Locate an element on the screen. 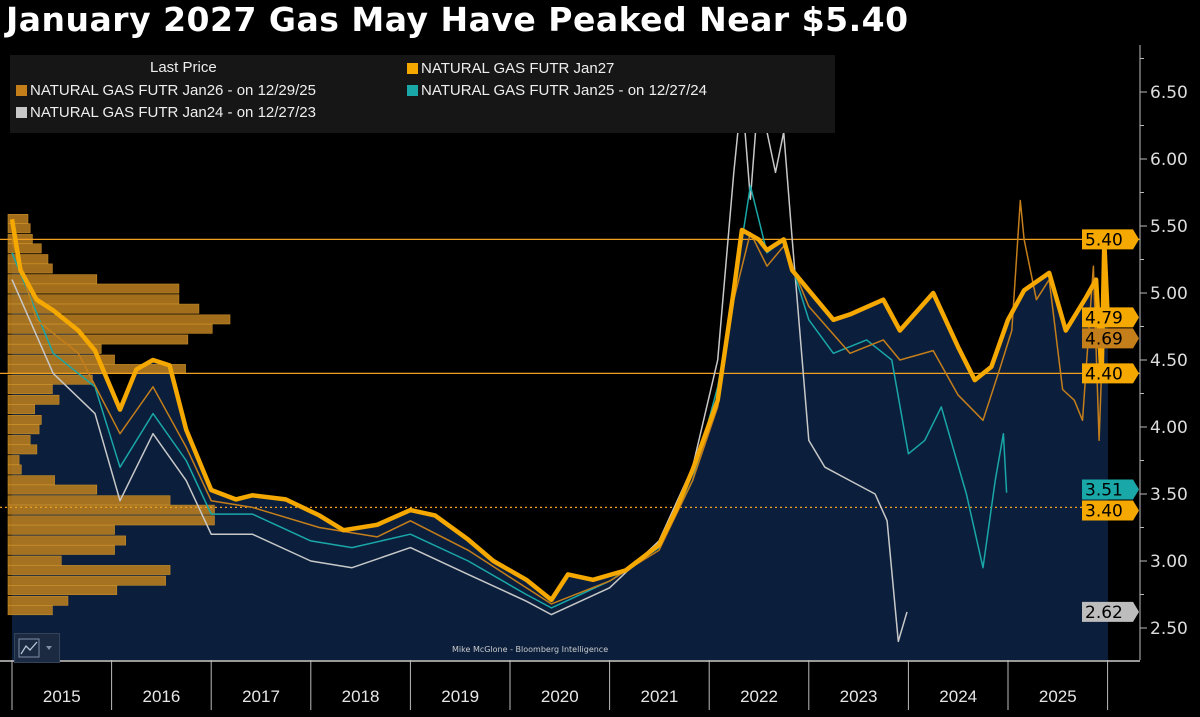  legend-item-jan24: NATURAL GAS FUTR Jan24 - on 12/27/23 is located at coordinates (166, 112).